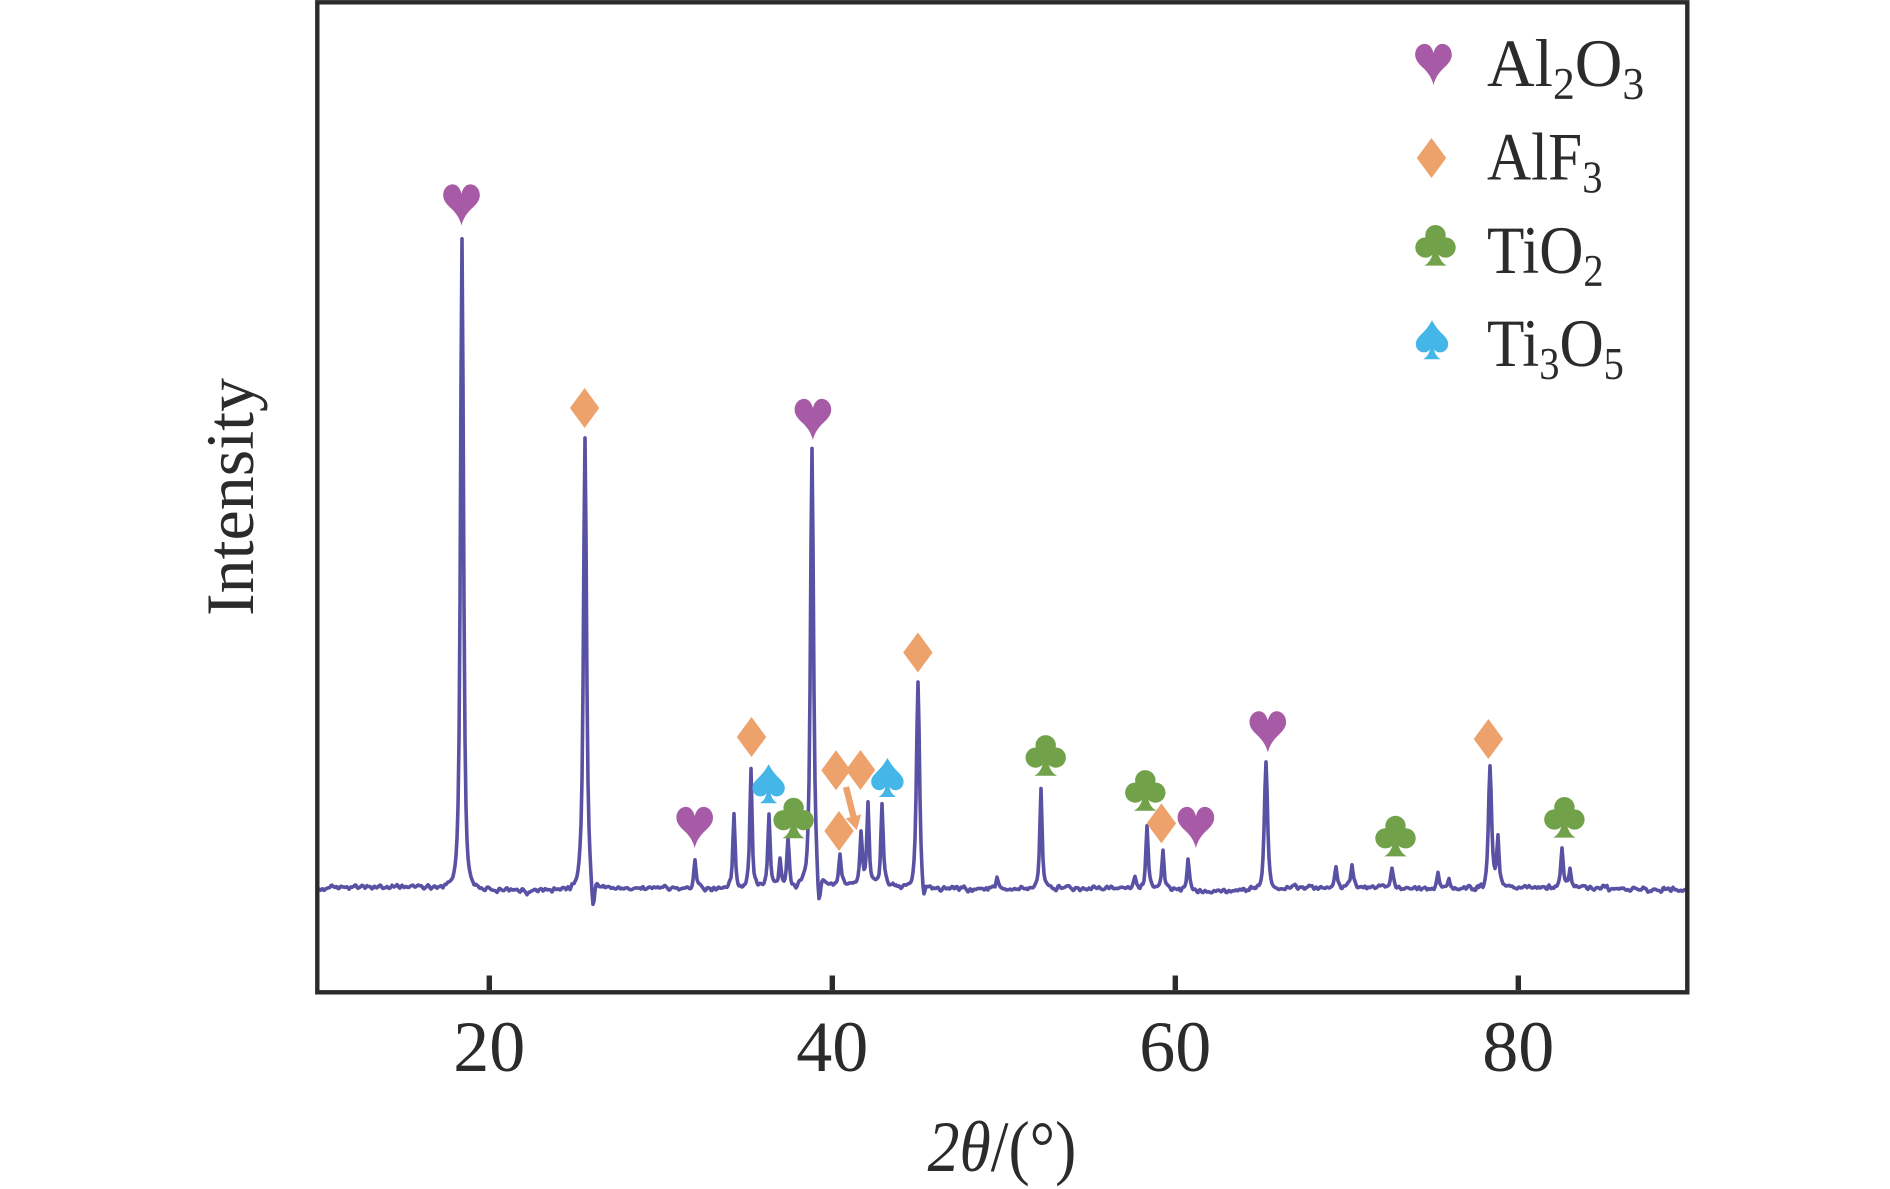 The height and width of the screenshot is (1189, 1890). What do you see at coordinates (1175, 1047) in the screenshot?
I see `svg-text: 60` at bounding box center [1175, 1047].